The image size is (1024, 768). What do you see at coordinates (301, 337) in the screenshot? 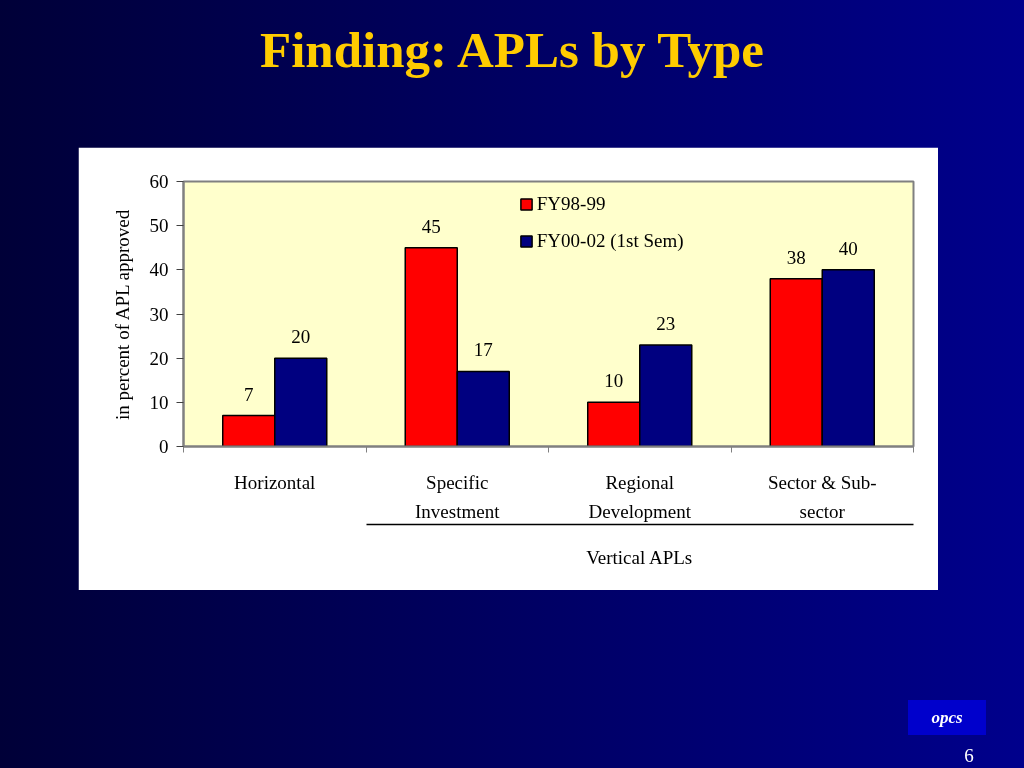
I see `data-label: 20` at bounding box center [301, 337].